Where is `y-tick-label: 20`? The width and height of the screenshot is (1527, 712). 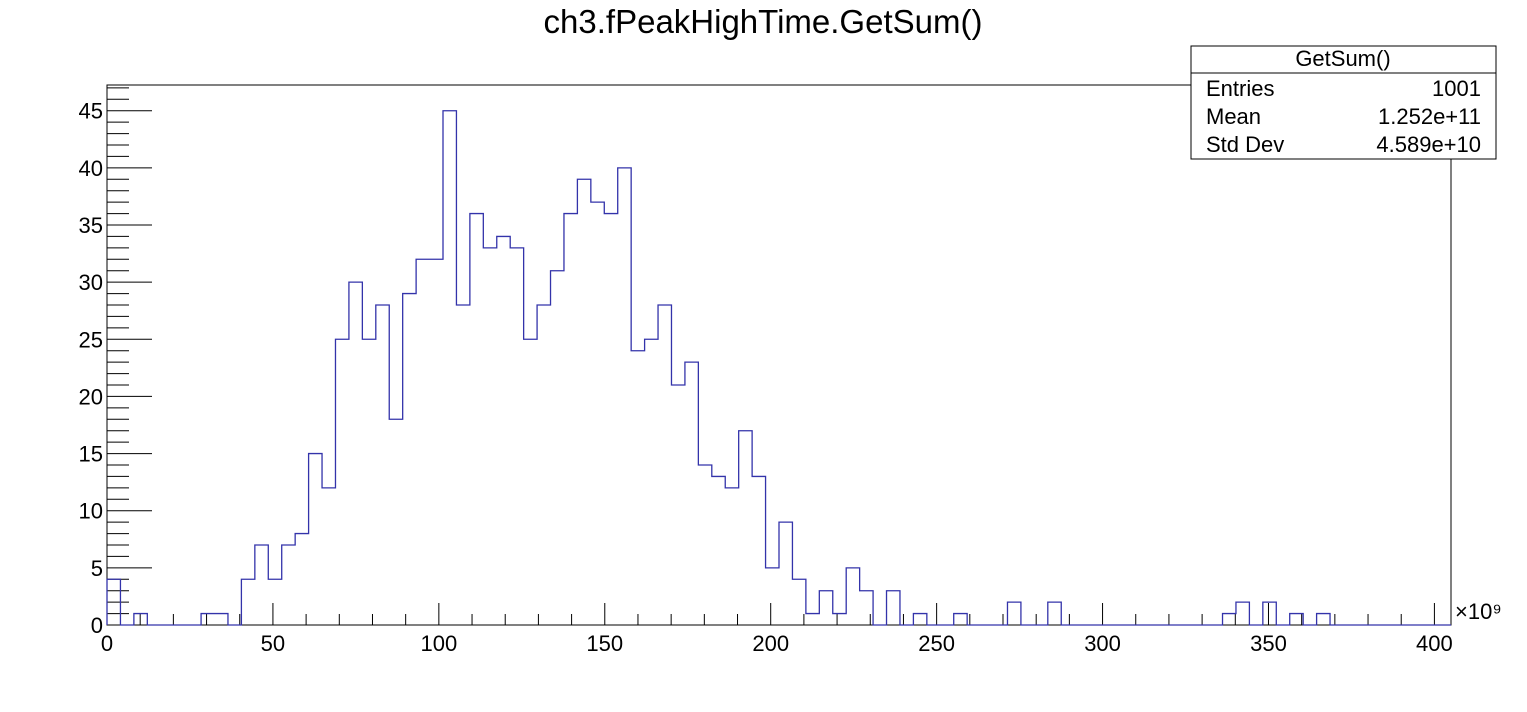
y-tick-label: 20 is located at coordinates (91, 396).